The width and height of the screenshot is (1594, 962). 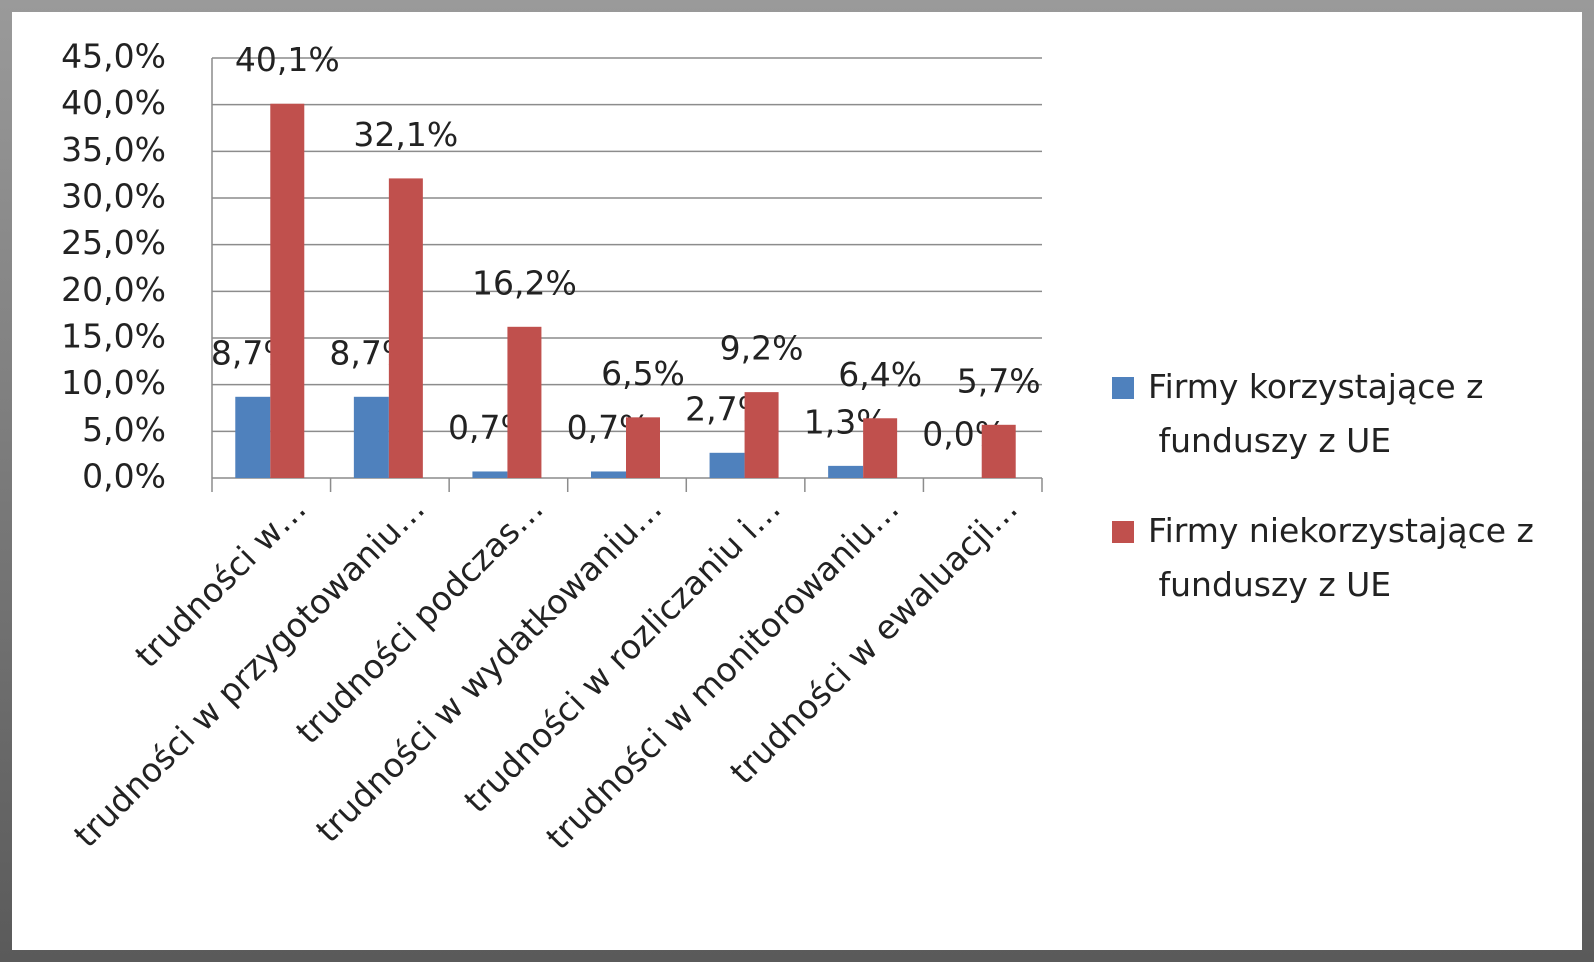 I want to click on y-tick-label: 25,0%, so click(x=113, y=242).